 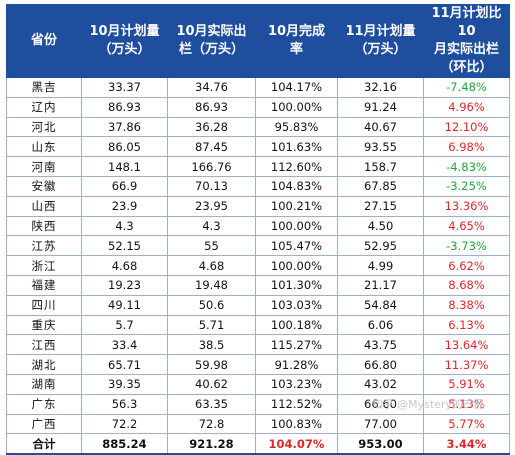 What do you see at coordinates (211, 107) in the screenshot?
I see `cell-oct-actual: 86.93` at bounding box center [211, 107].